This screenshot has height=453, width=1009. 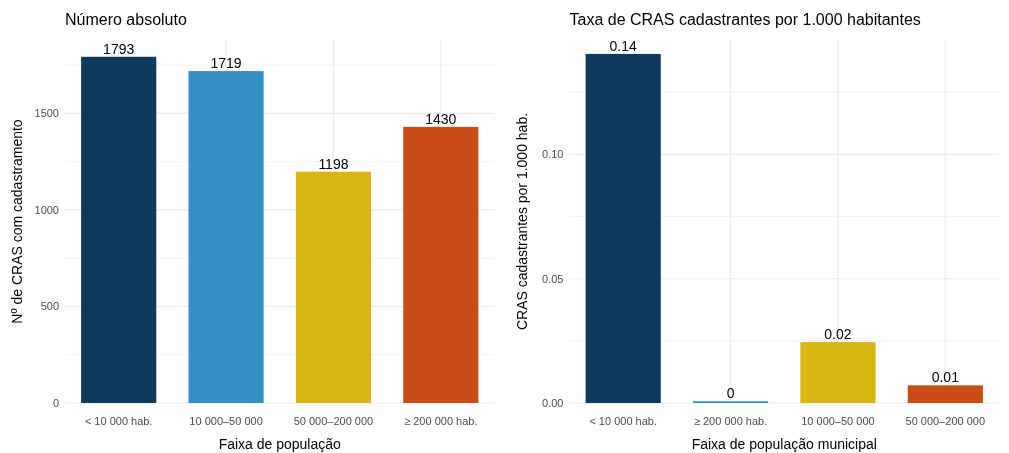 What do you see at coordinates (333, 163) in the screenshot?
I see `data-label: 1198` at bounding box center [333, 163].